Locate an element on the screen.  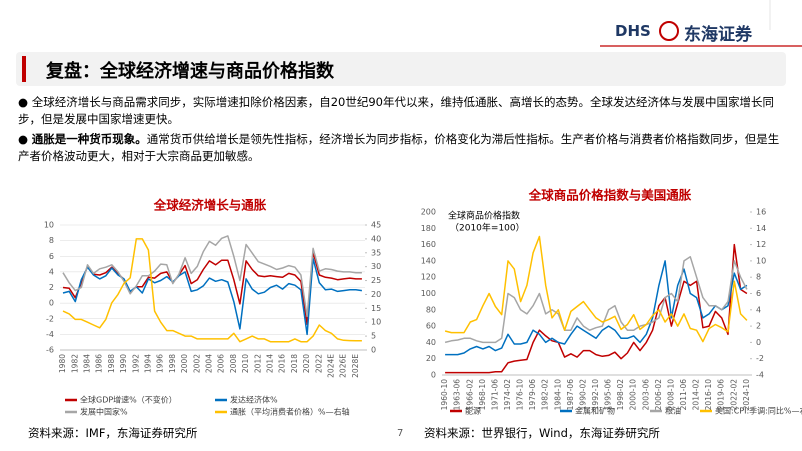
x-tick-label: 1971-06 is located at coordinates (494, 395).